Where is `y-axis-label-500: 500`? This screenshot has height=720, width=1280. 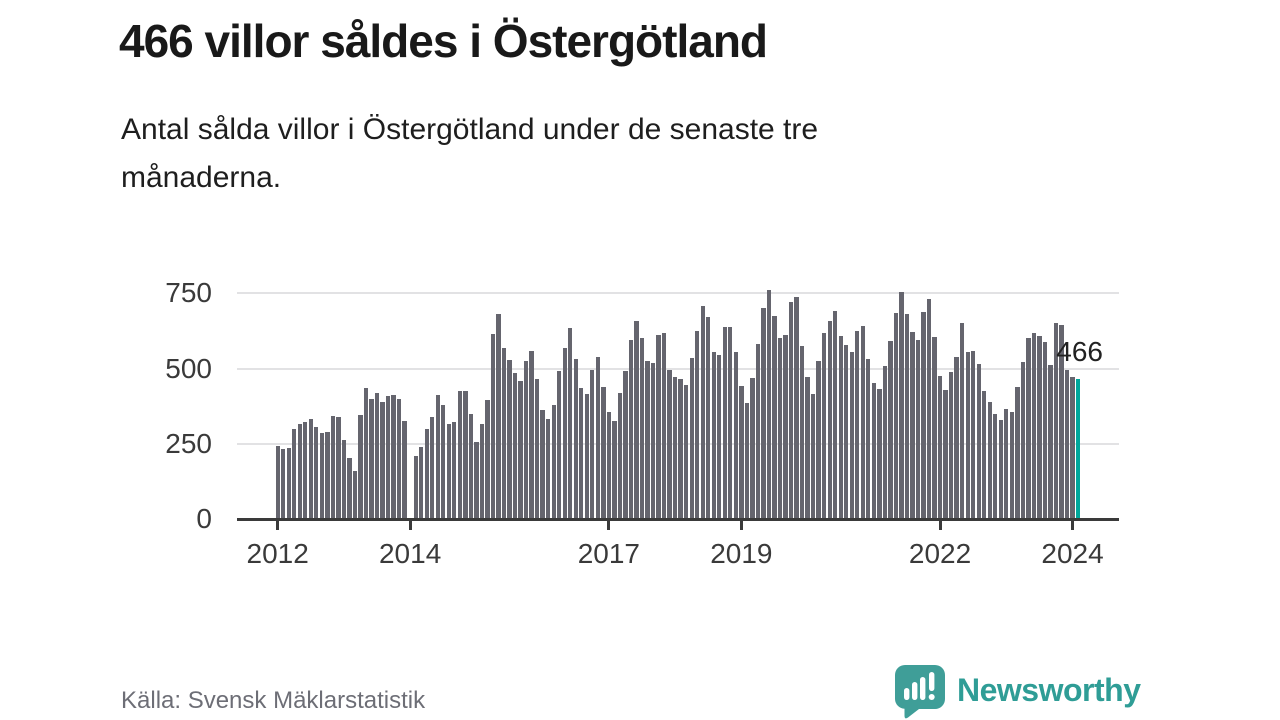
y-axis-label-500: 500 is located at coordinates (188, 368).